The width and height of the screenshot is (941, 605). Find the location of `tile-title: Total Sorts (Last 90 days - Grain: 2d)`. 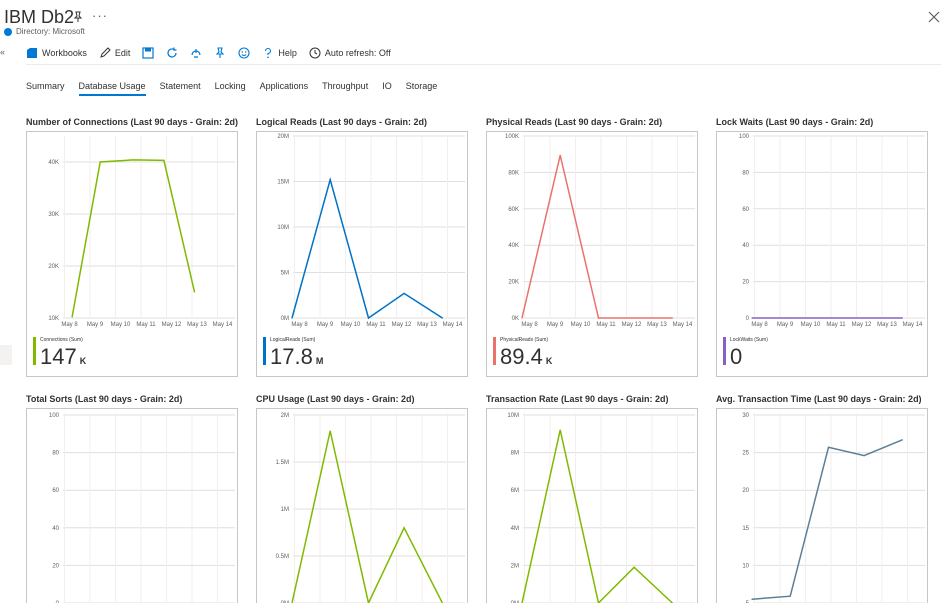

tile-title: Total Sorts (Last 90 days - Grain: 2d) is located at coordinates (104, 399).